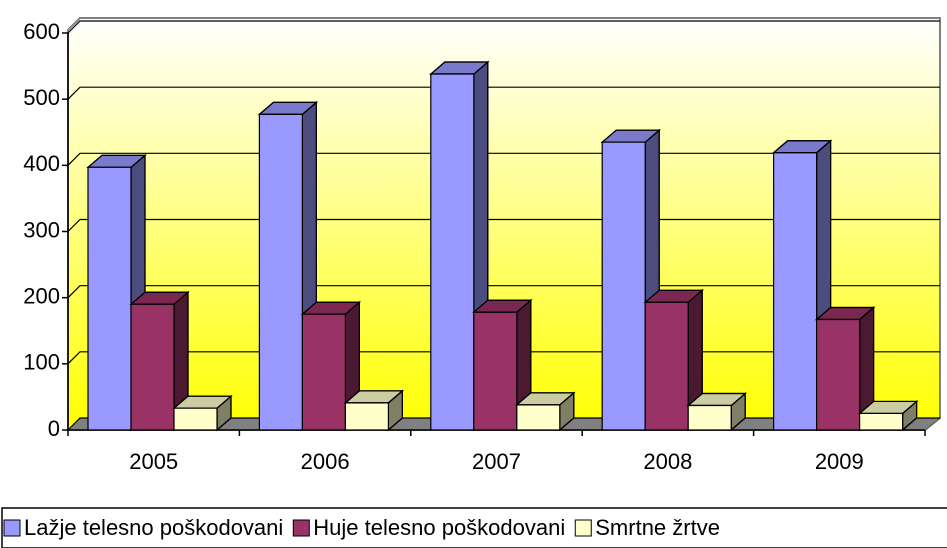 Image resolution: width=947 pixels, height=548 pixels. What do you see at coordinates (439, 527) in the screenshot?
I see `legend-label: Huje telesno poškodovani` at bounding box center [439, 527].